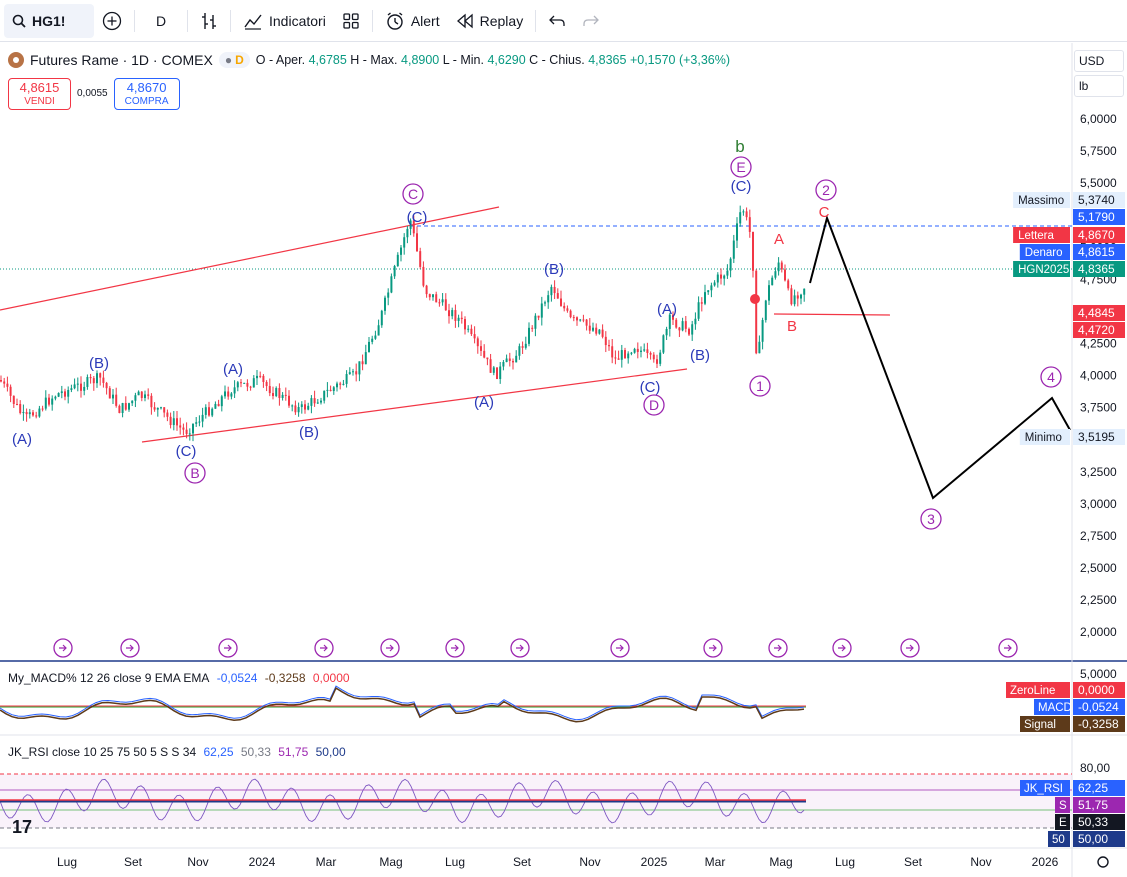 This screenshot has width=1127, height=877. Describe the element at coordinates (792, 326) in the screenshot. I see `wave-label: B` at that location.